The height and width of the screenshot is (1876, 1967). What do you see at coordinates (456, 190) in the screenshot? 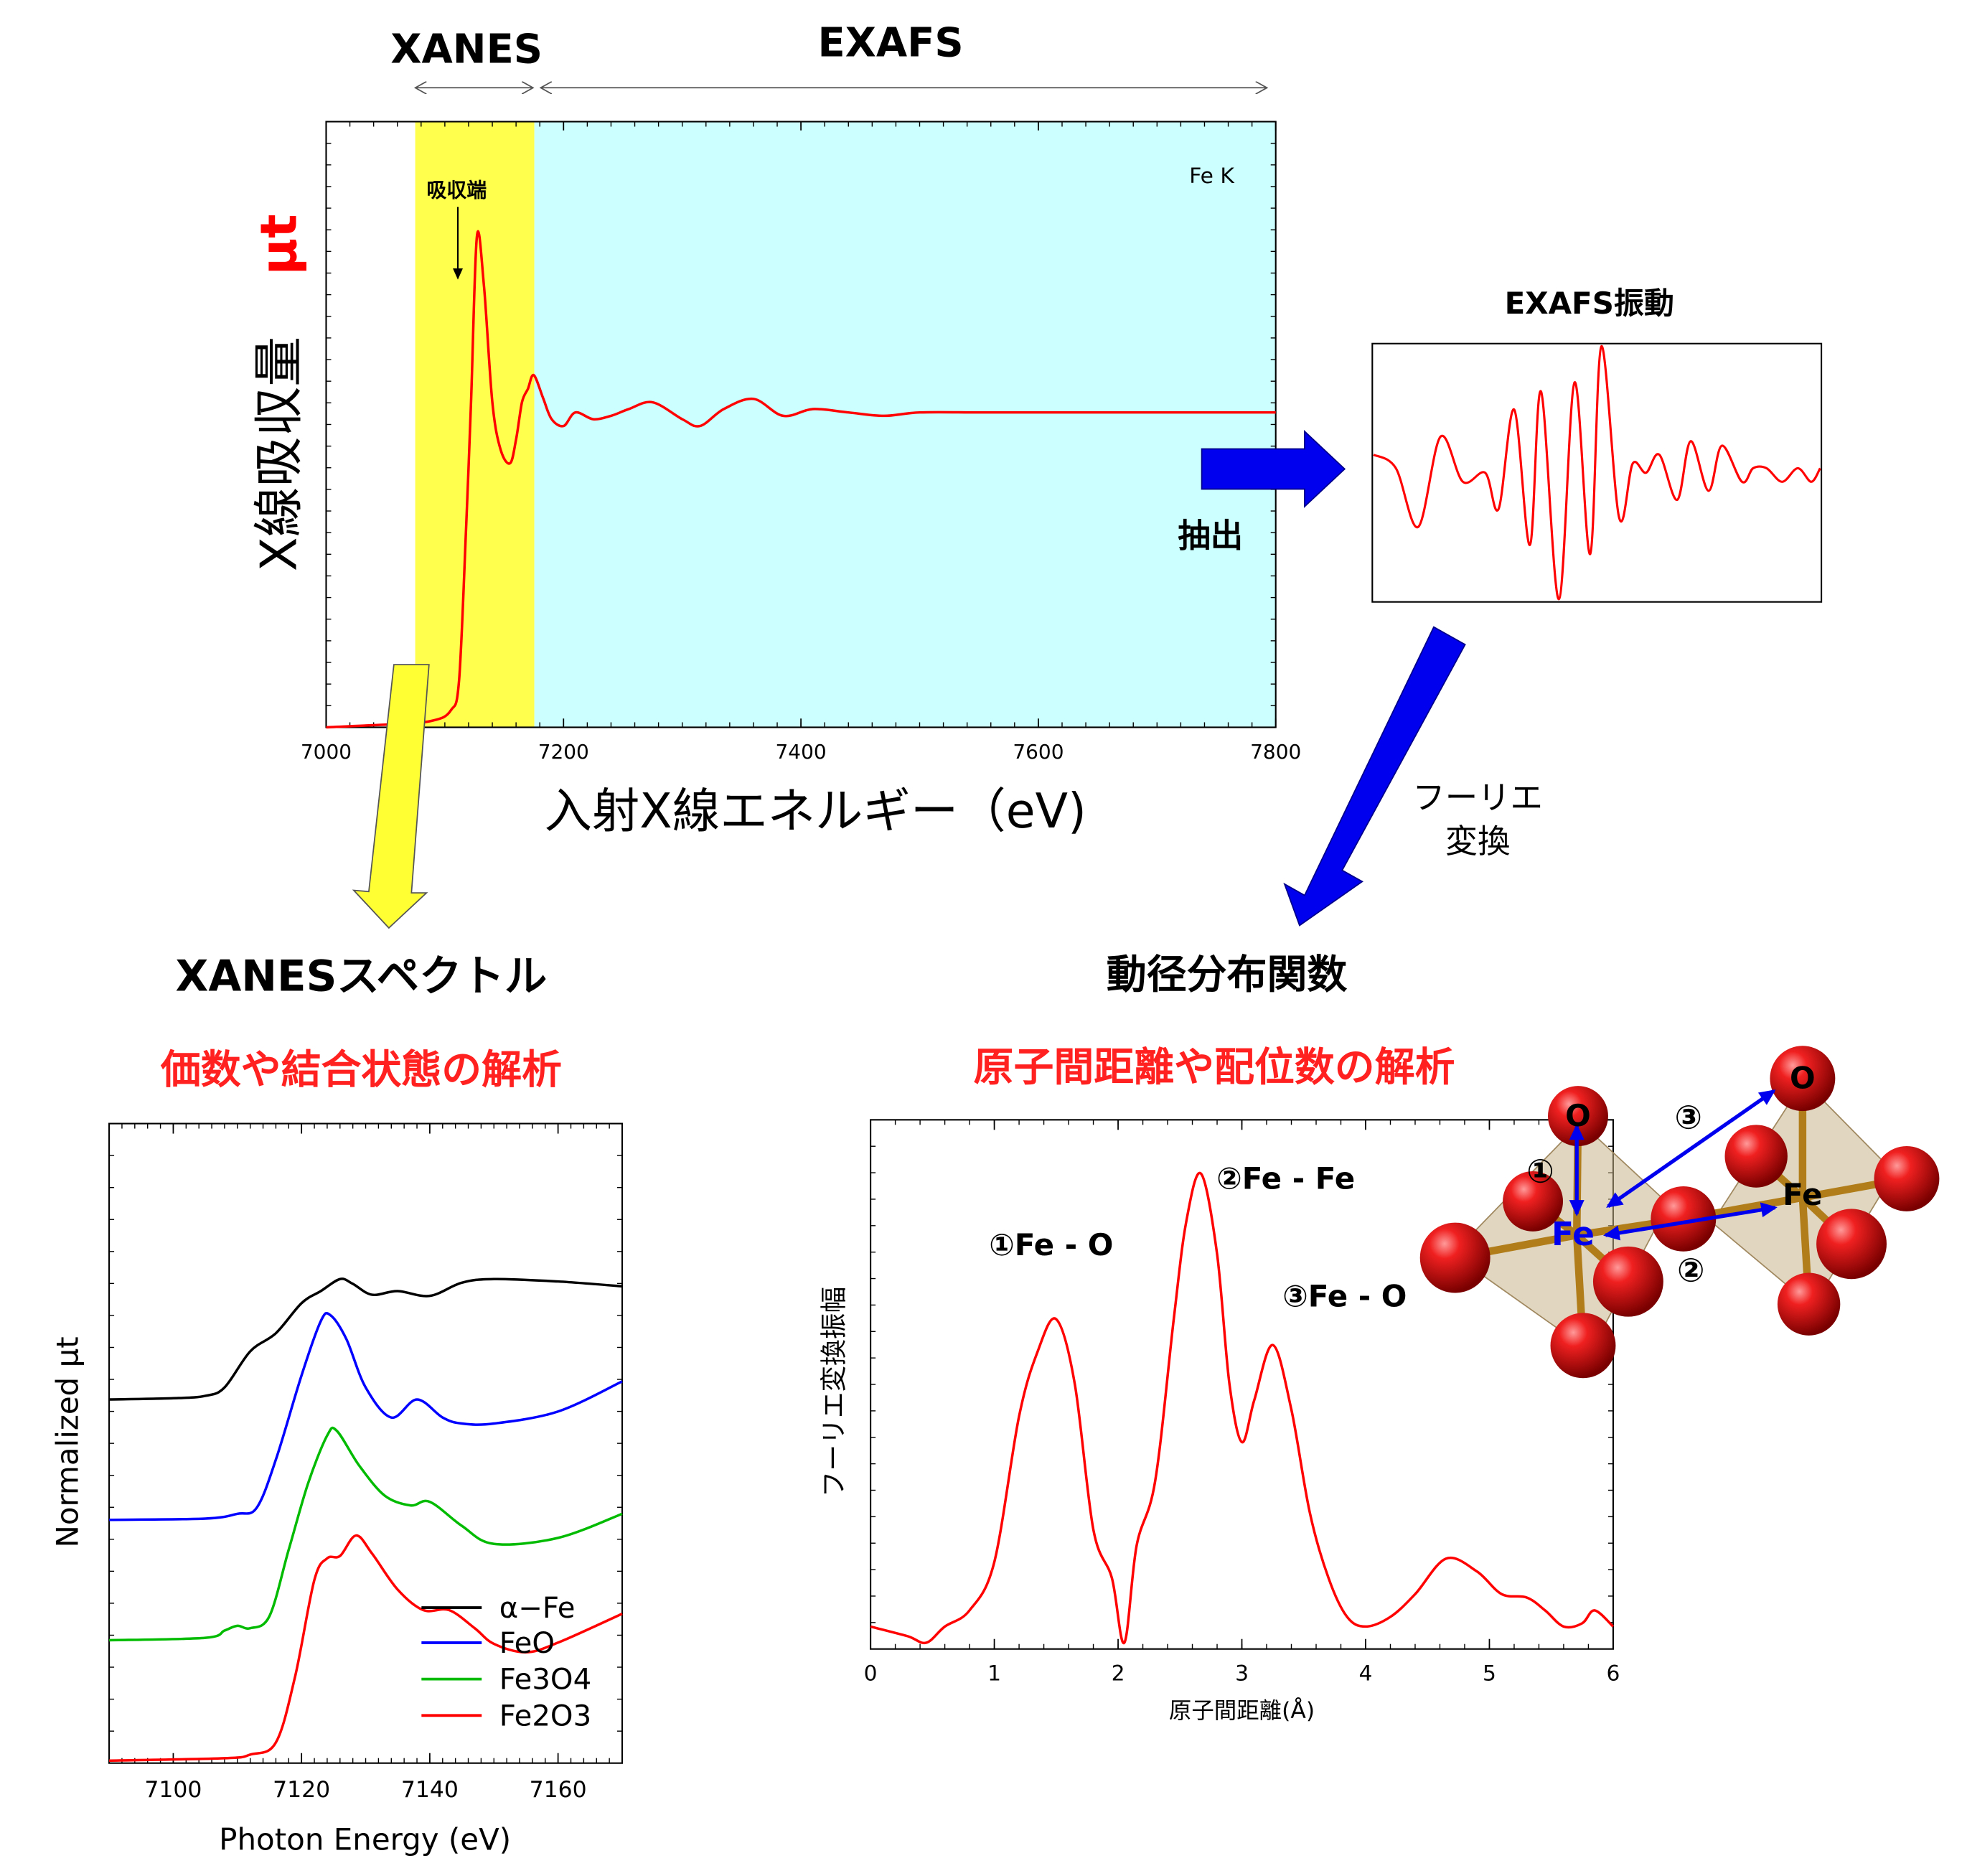
I see `absorption-edge-label: 吸収端` at bounding box center [456, 190].